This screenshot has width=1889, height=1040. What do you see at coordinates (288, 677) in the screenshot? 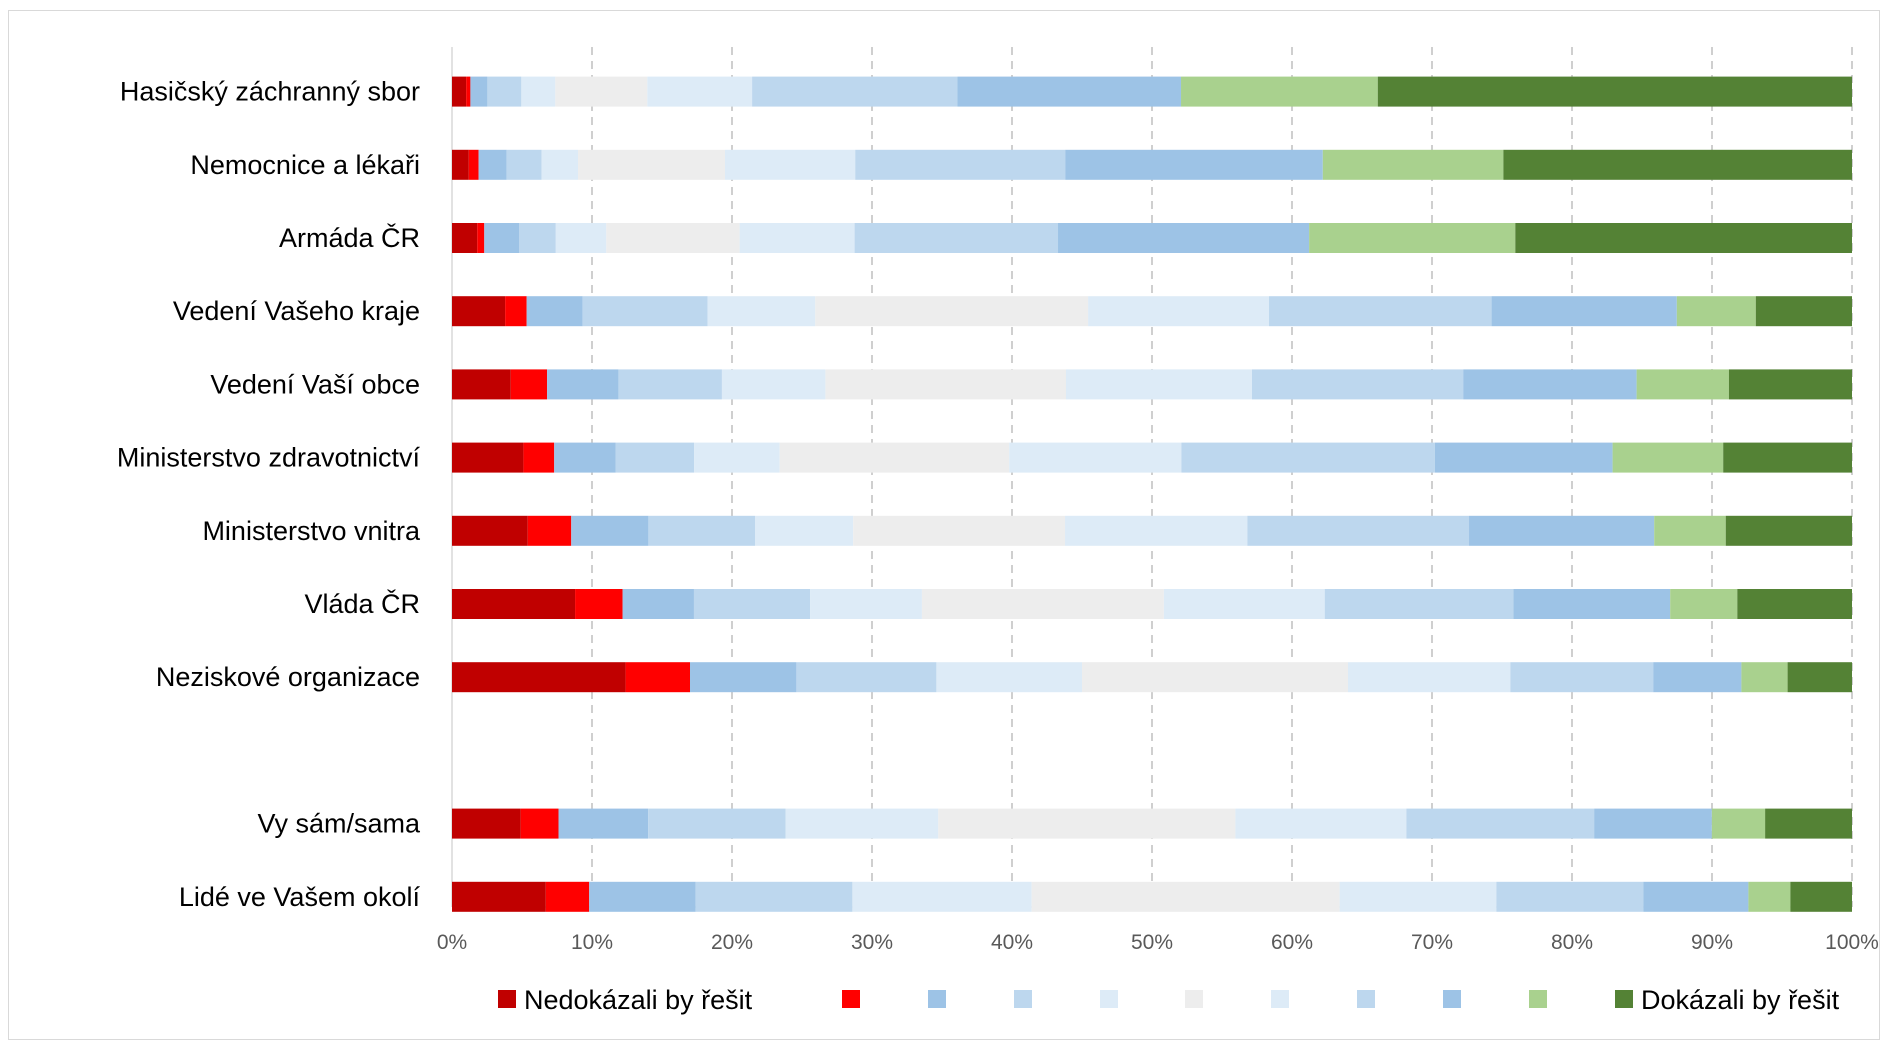
I see `category-label: Neziskové organizace` at bounding box center [288, 677].